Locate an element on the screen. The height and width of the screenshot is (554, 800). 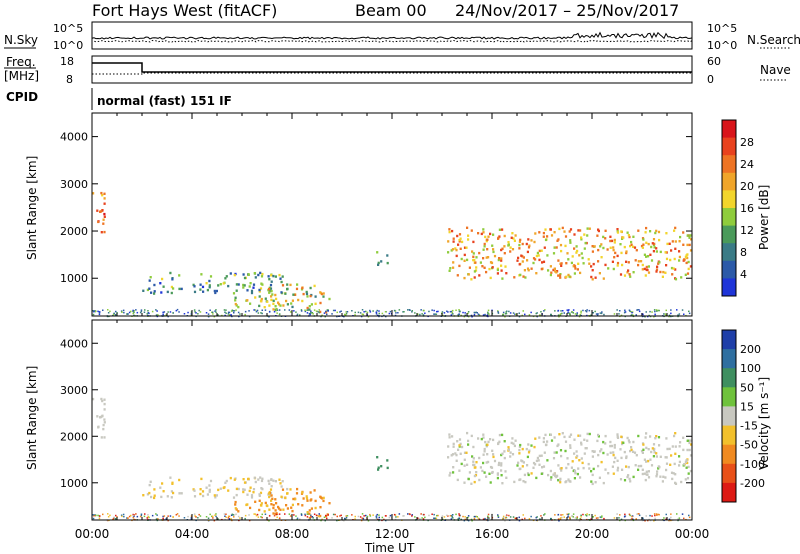
freq-left-tick-high: 18 is located at coordinates (67, 61).